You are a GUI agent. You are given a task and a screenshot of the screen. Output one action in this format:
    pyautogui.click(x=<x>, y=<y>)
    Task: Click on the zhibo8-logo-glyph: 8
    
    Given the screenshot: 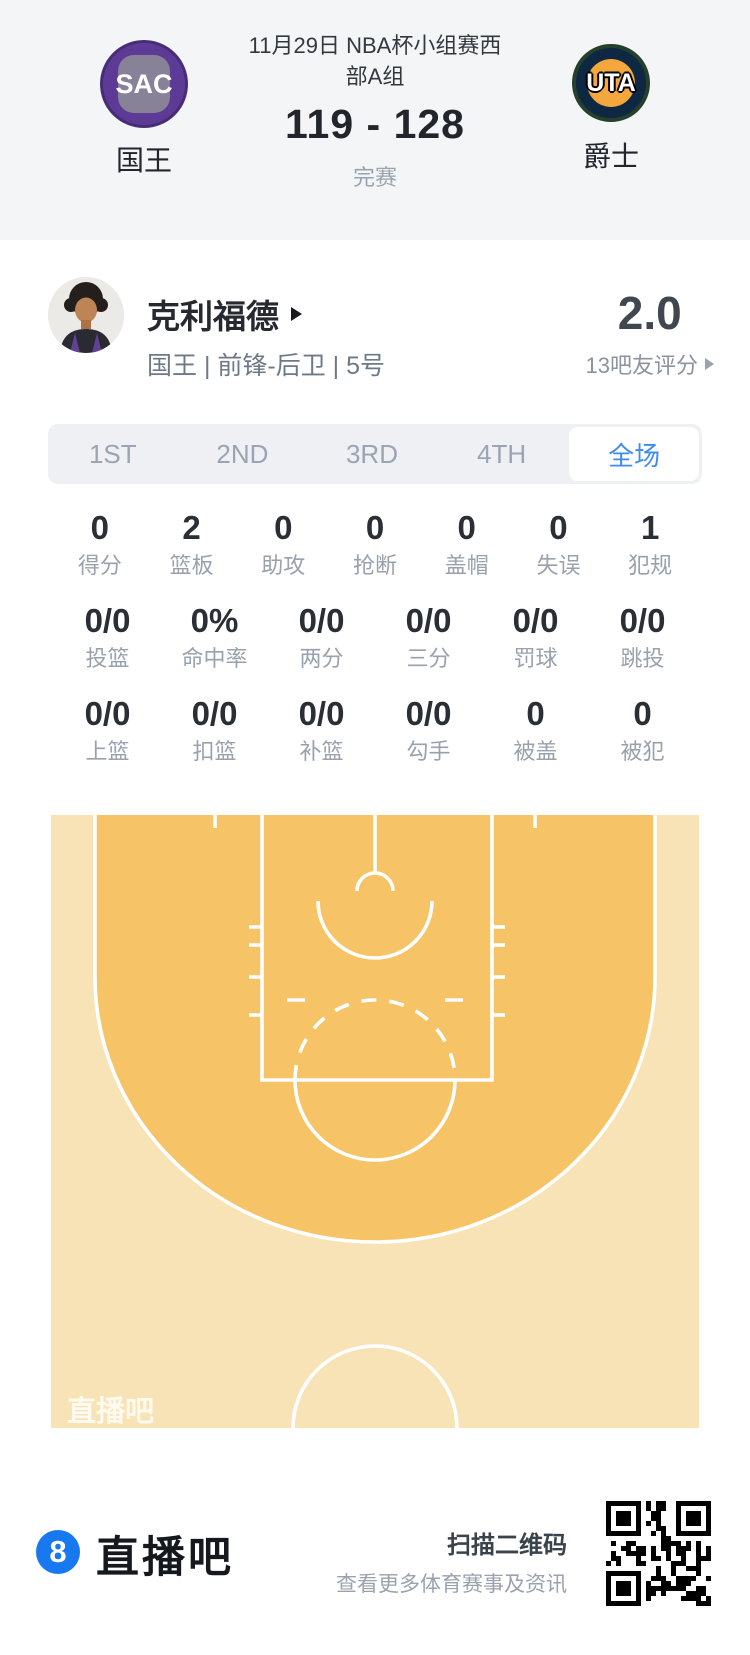 What is the action you would take?
    pyautogui.click(x=58, y=1551)
    